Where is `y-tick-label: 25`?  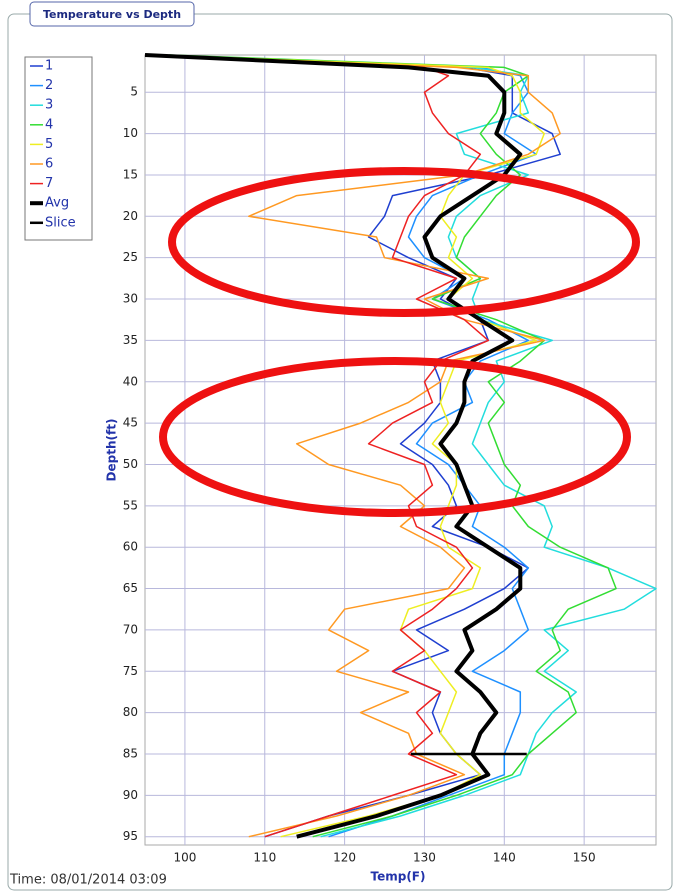 y-tick-label: 25 is located at coordinates (130, 257).